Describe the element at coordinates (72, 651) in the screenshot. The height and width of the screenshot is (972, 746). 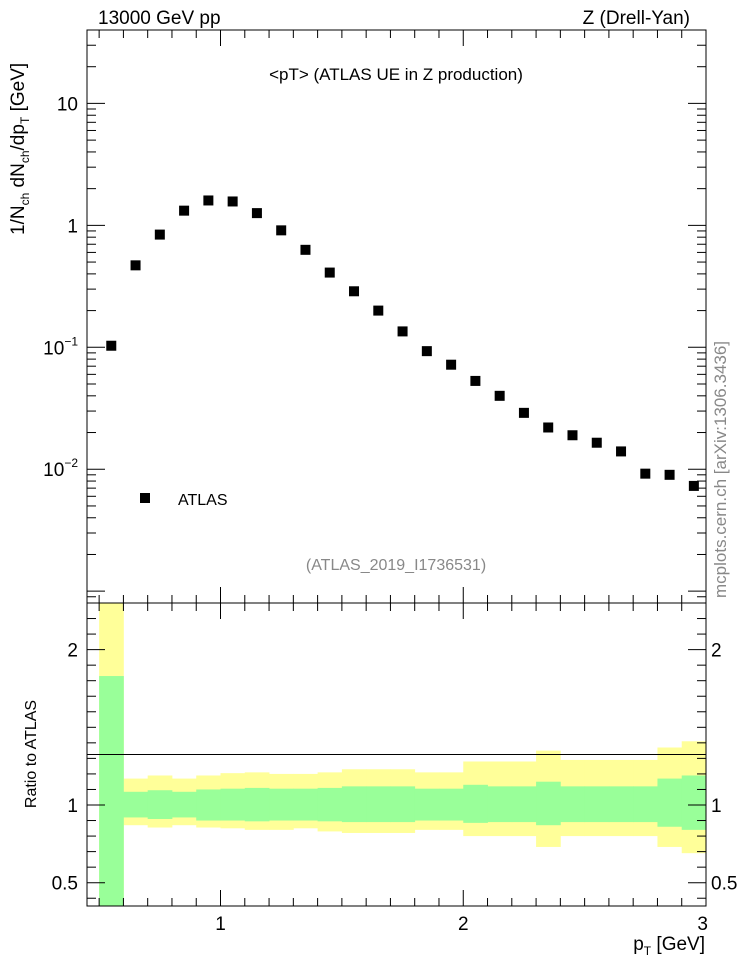
I see `ratio-y-tick-label-left: 2` at that location.